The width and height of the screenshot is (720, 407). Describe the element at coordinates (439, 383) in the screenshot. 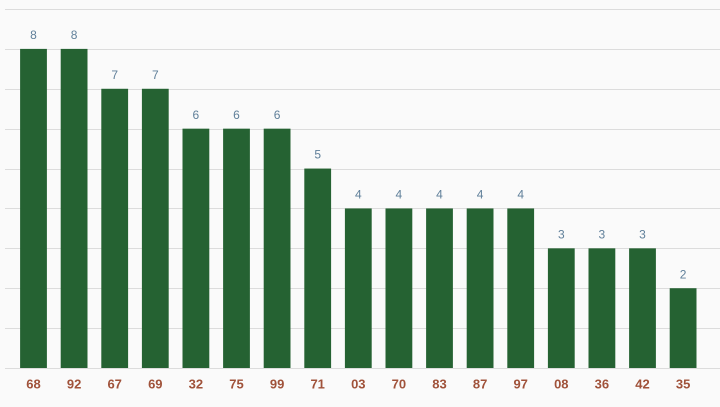

I see `x-tick-label: 83` at that location.